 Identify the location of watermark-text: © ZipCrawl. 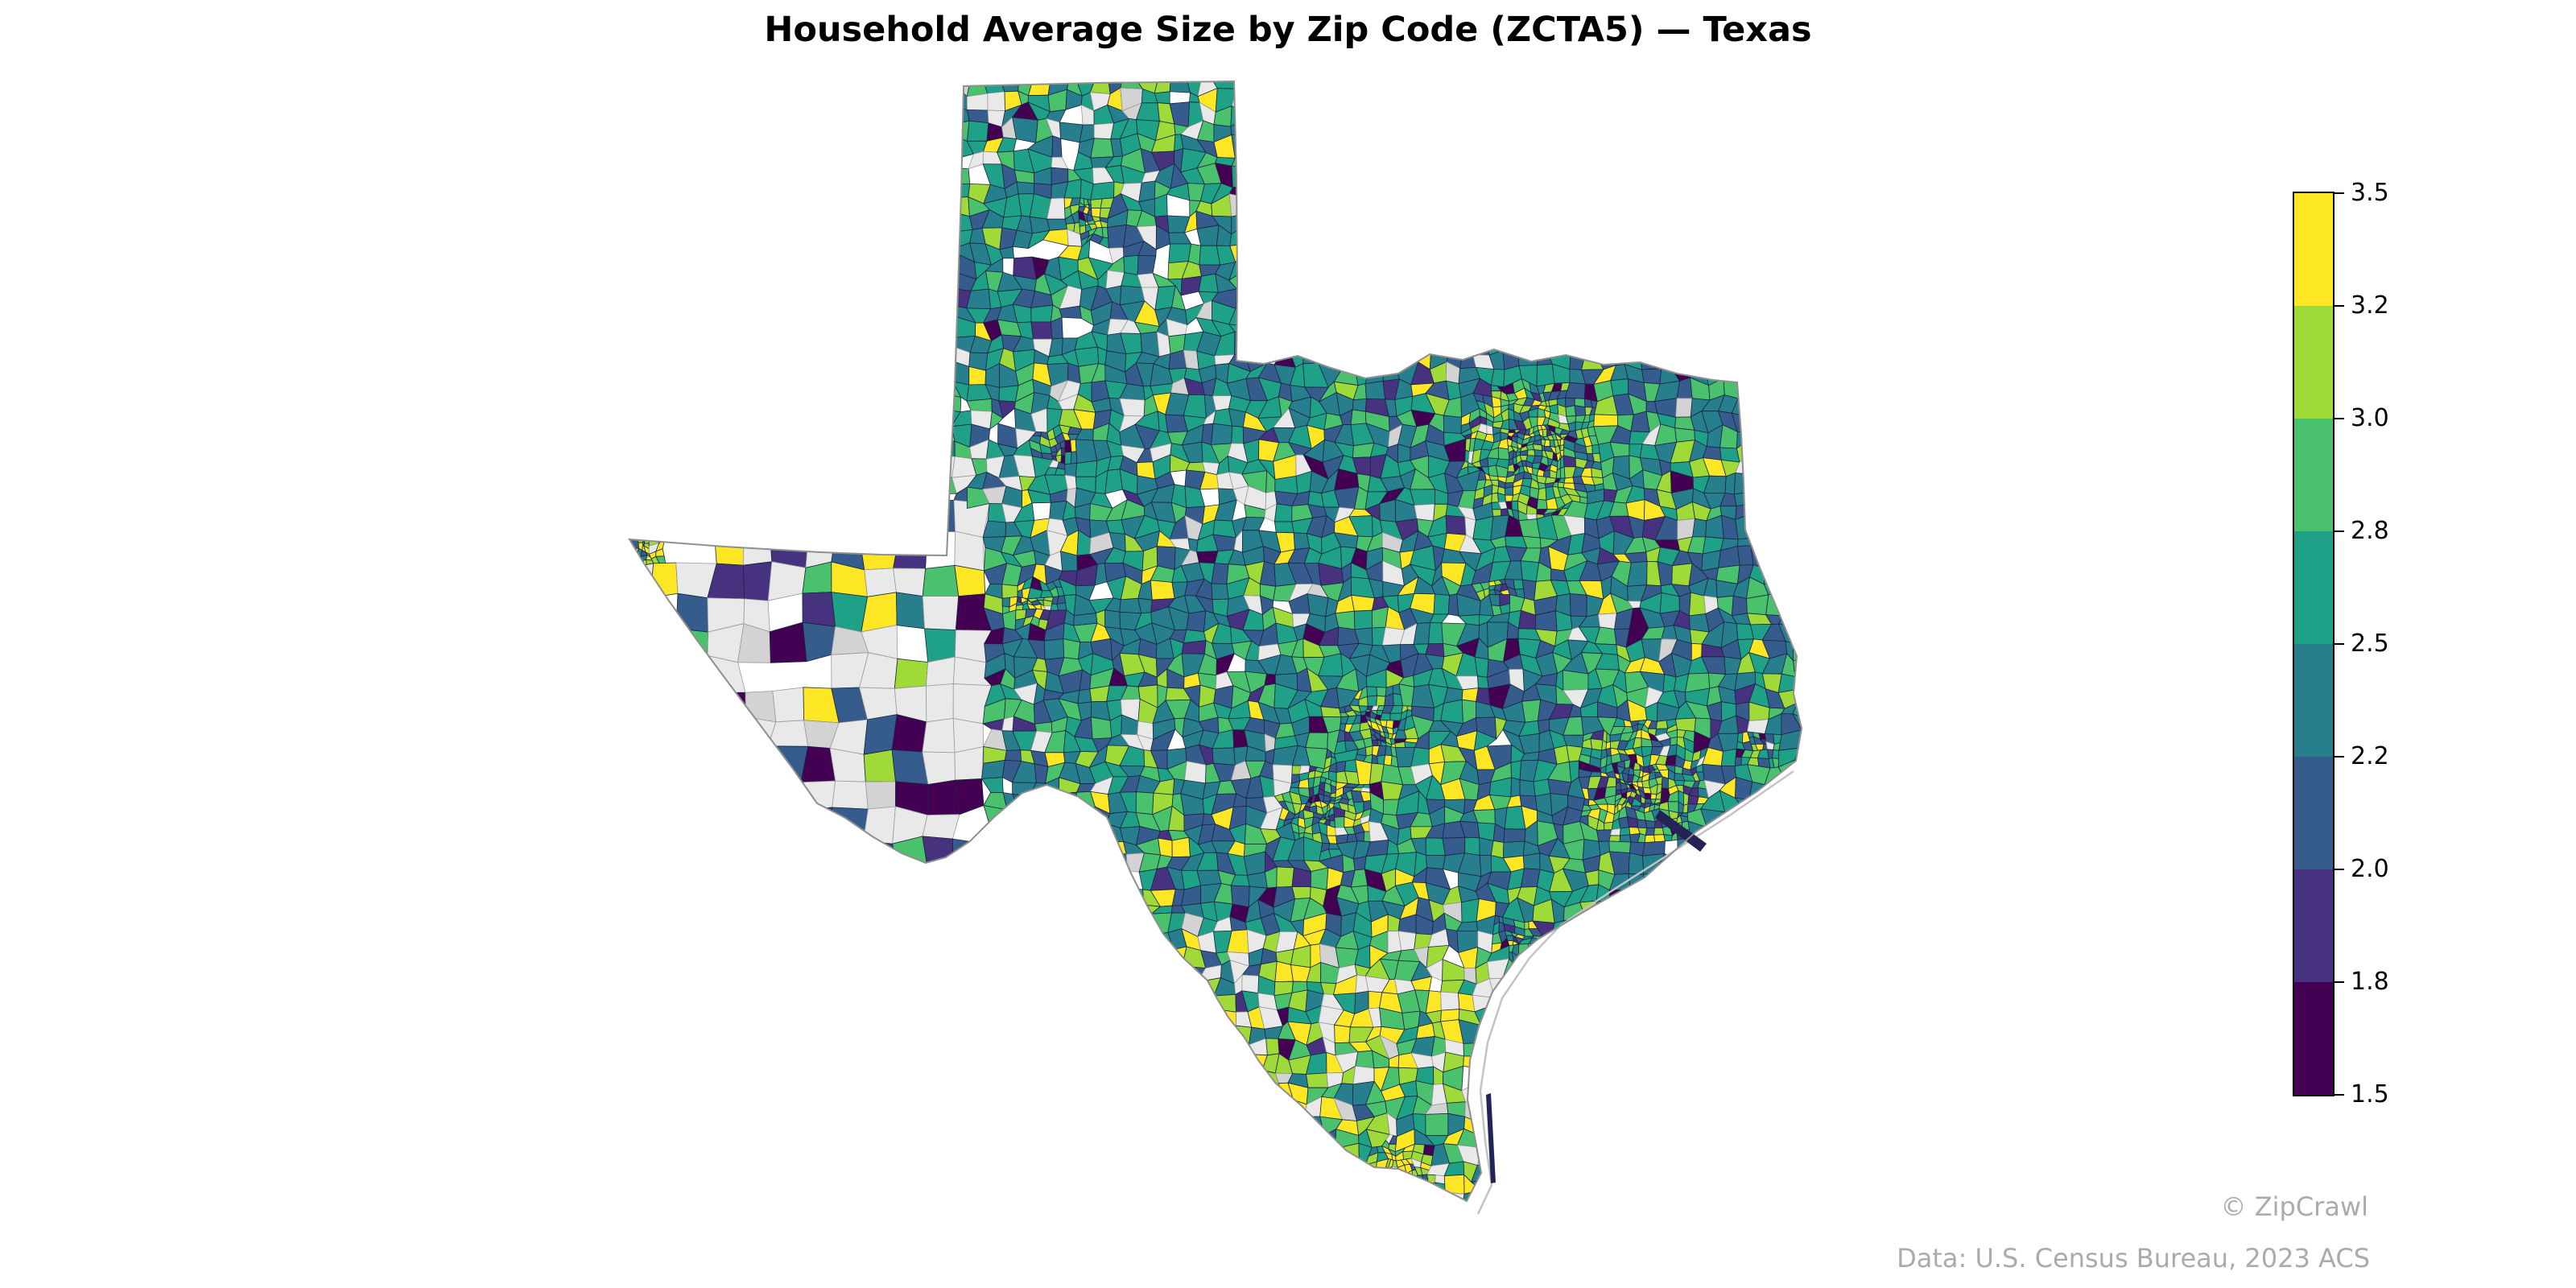
(2294, 1206).